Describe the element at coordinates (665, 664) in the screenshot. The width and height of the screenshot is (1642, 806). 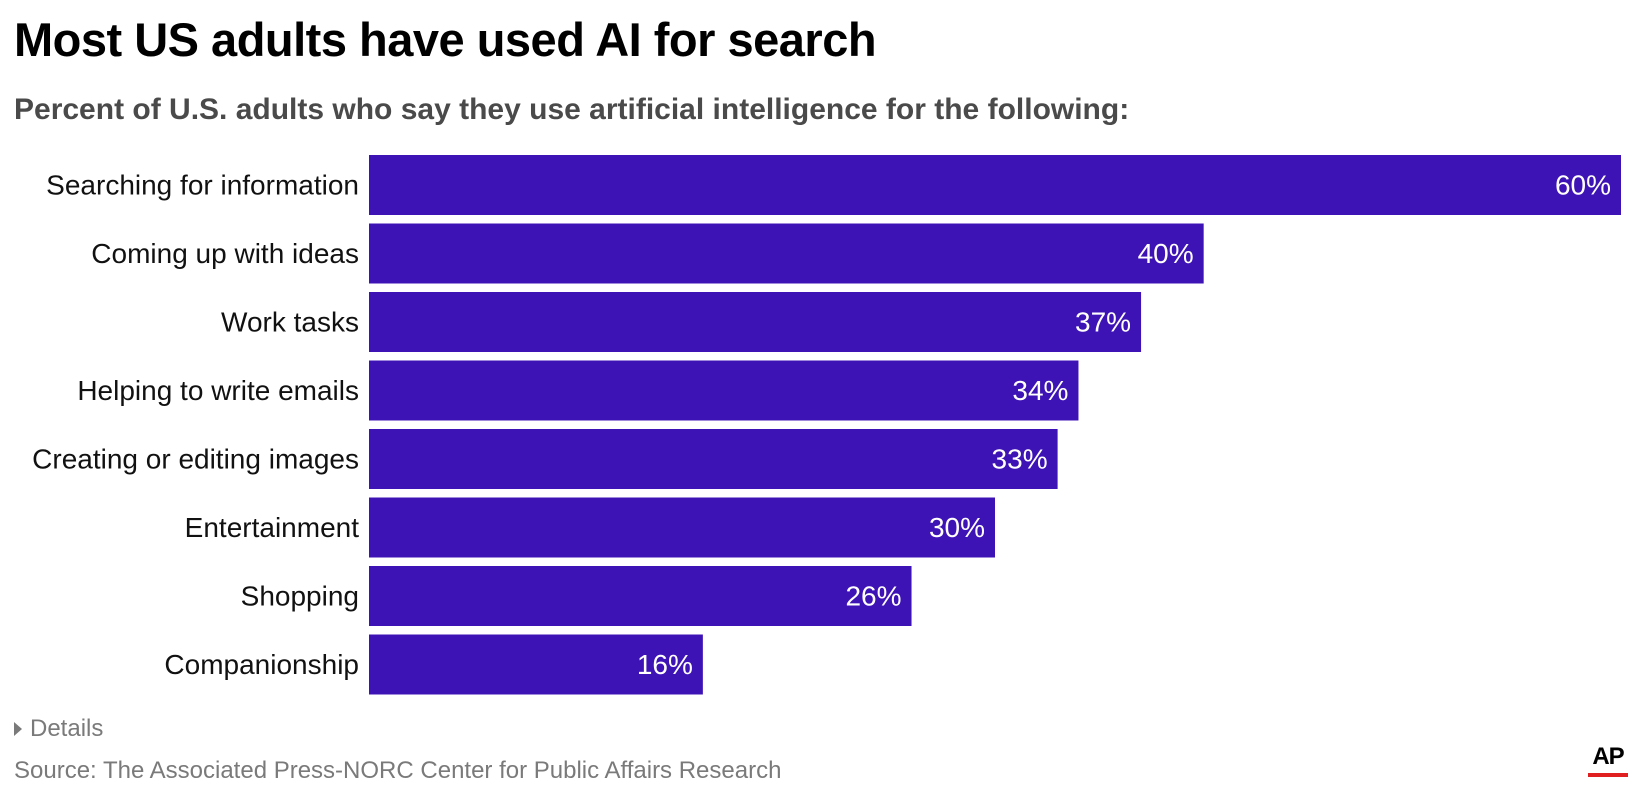
I see `value-label: 16%` at that location.